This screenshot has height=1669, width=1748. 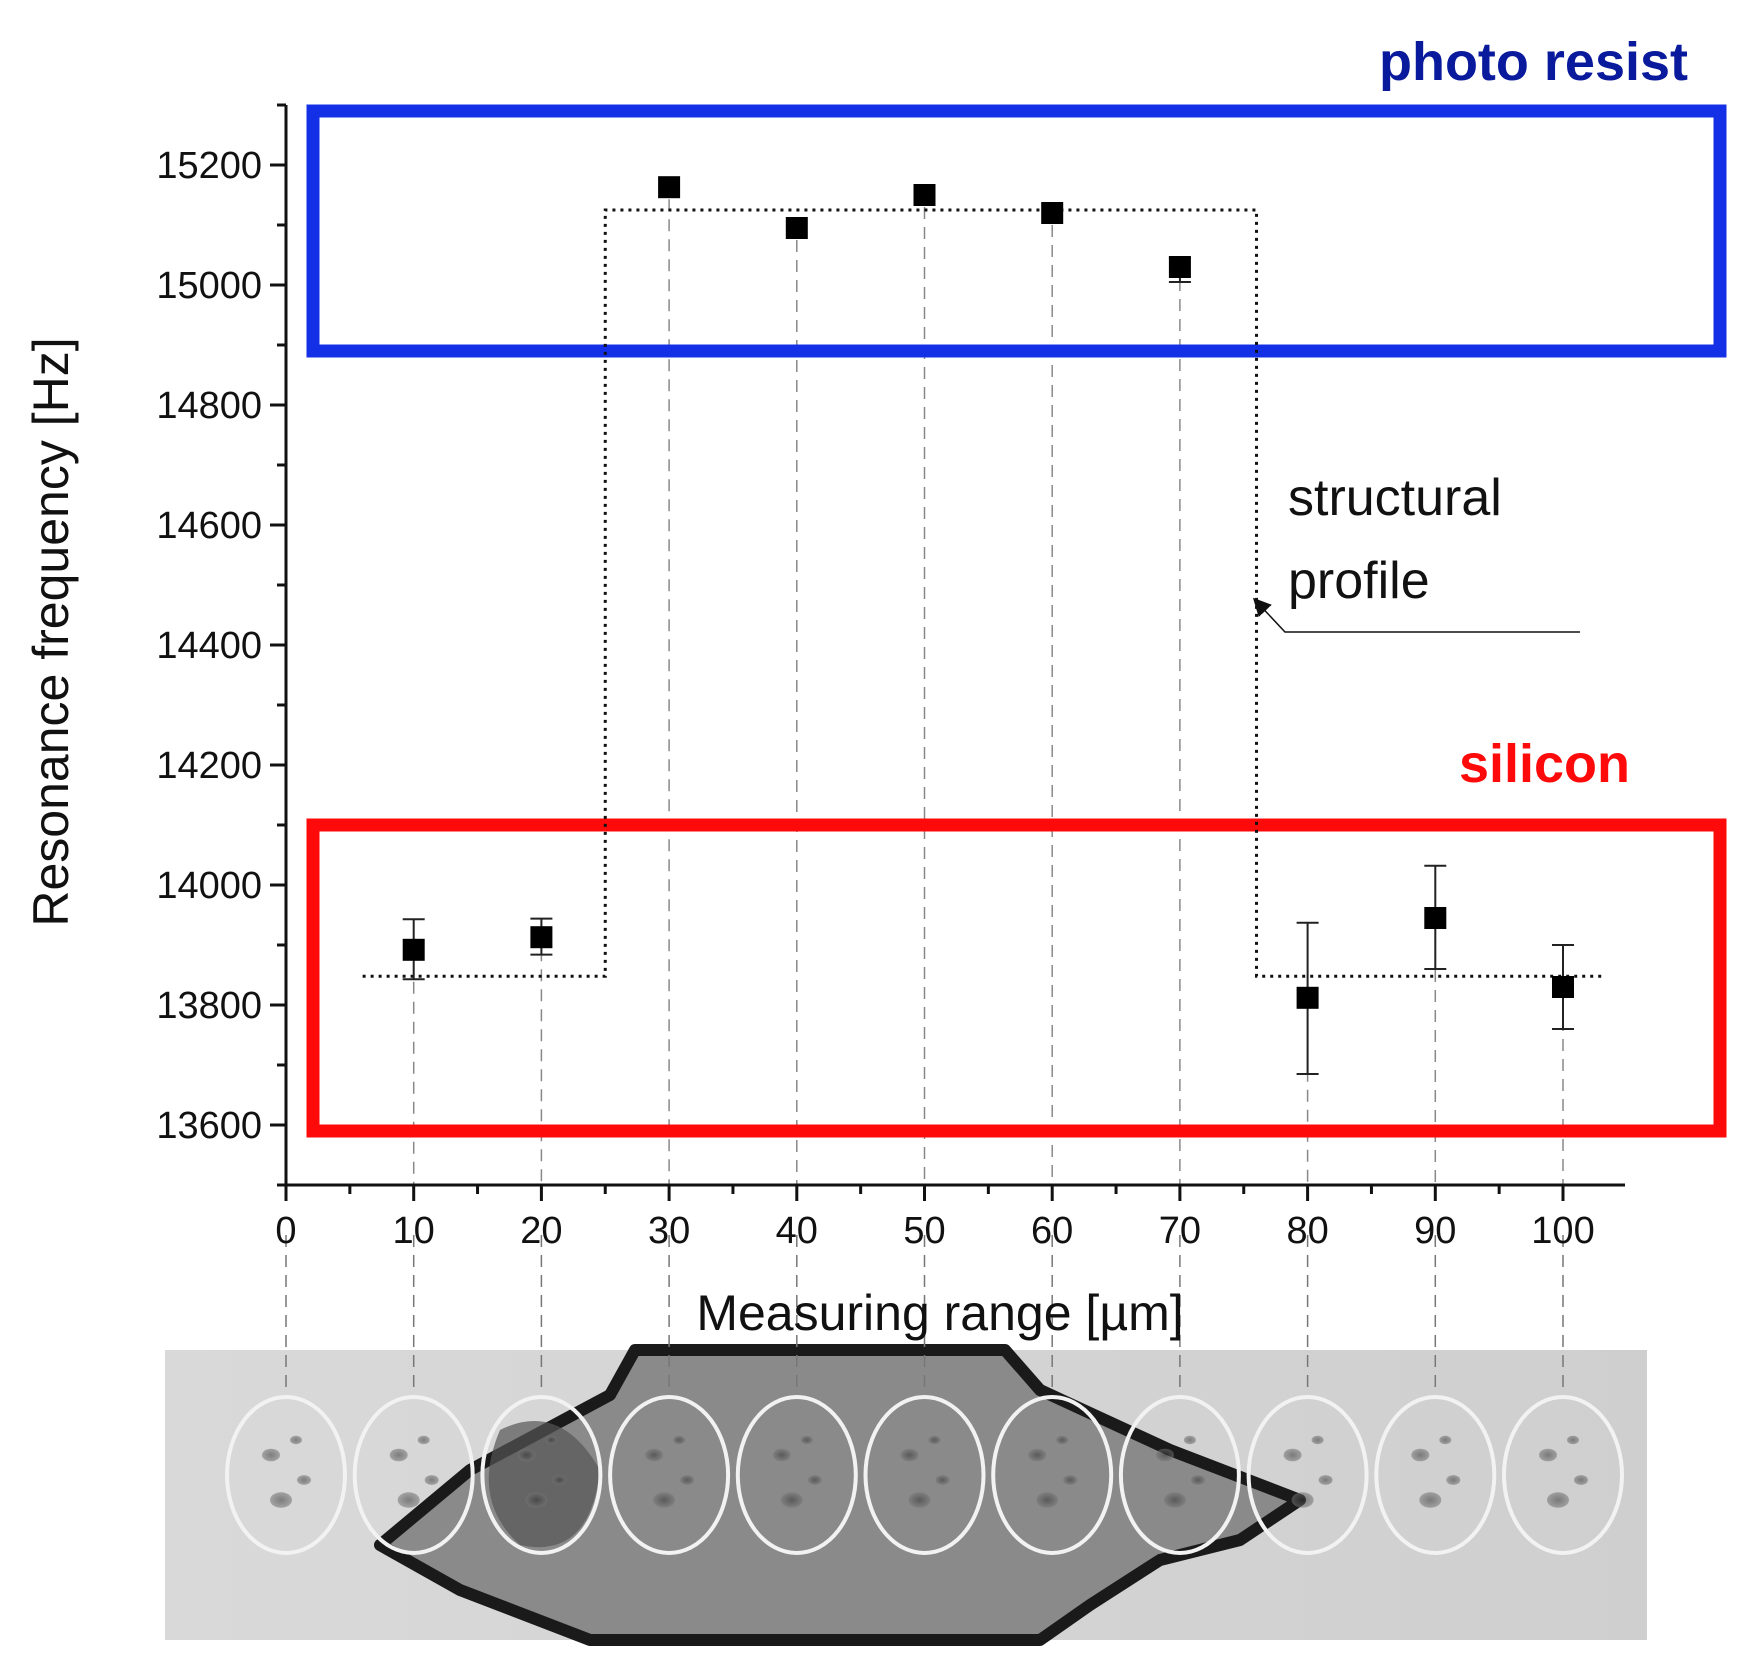 What do you see at coordinates (939, 1313) in the screenshot?
I see `x-axis-title: Measuring range [µm]` at bounding box center [939, 1313].